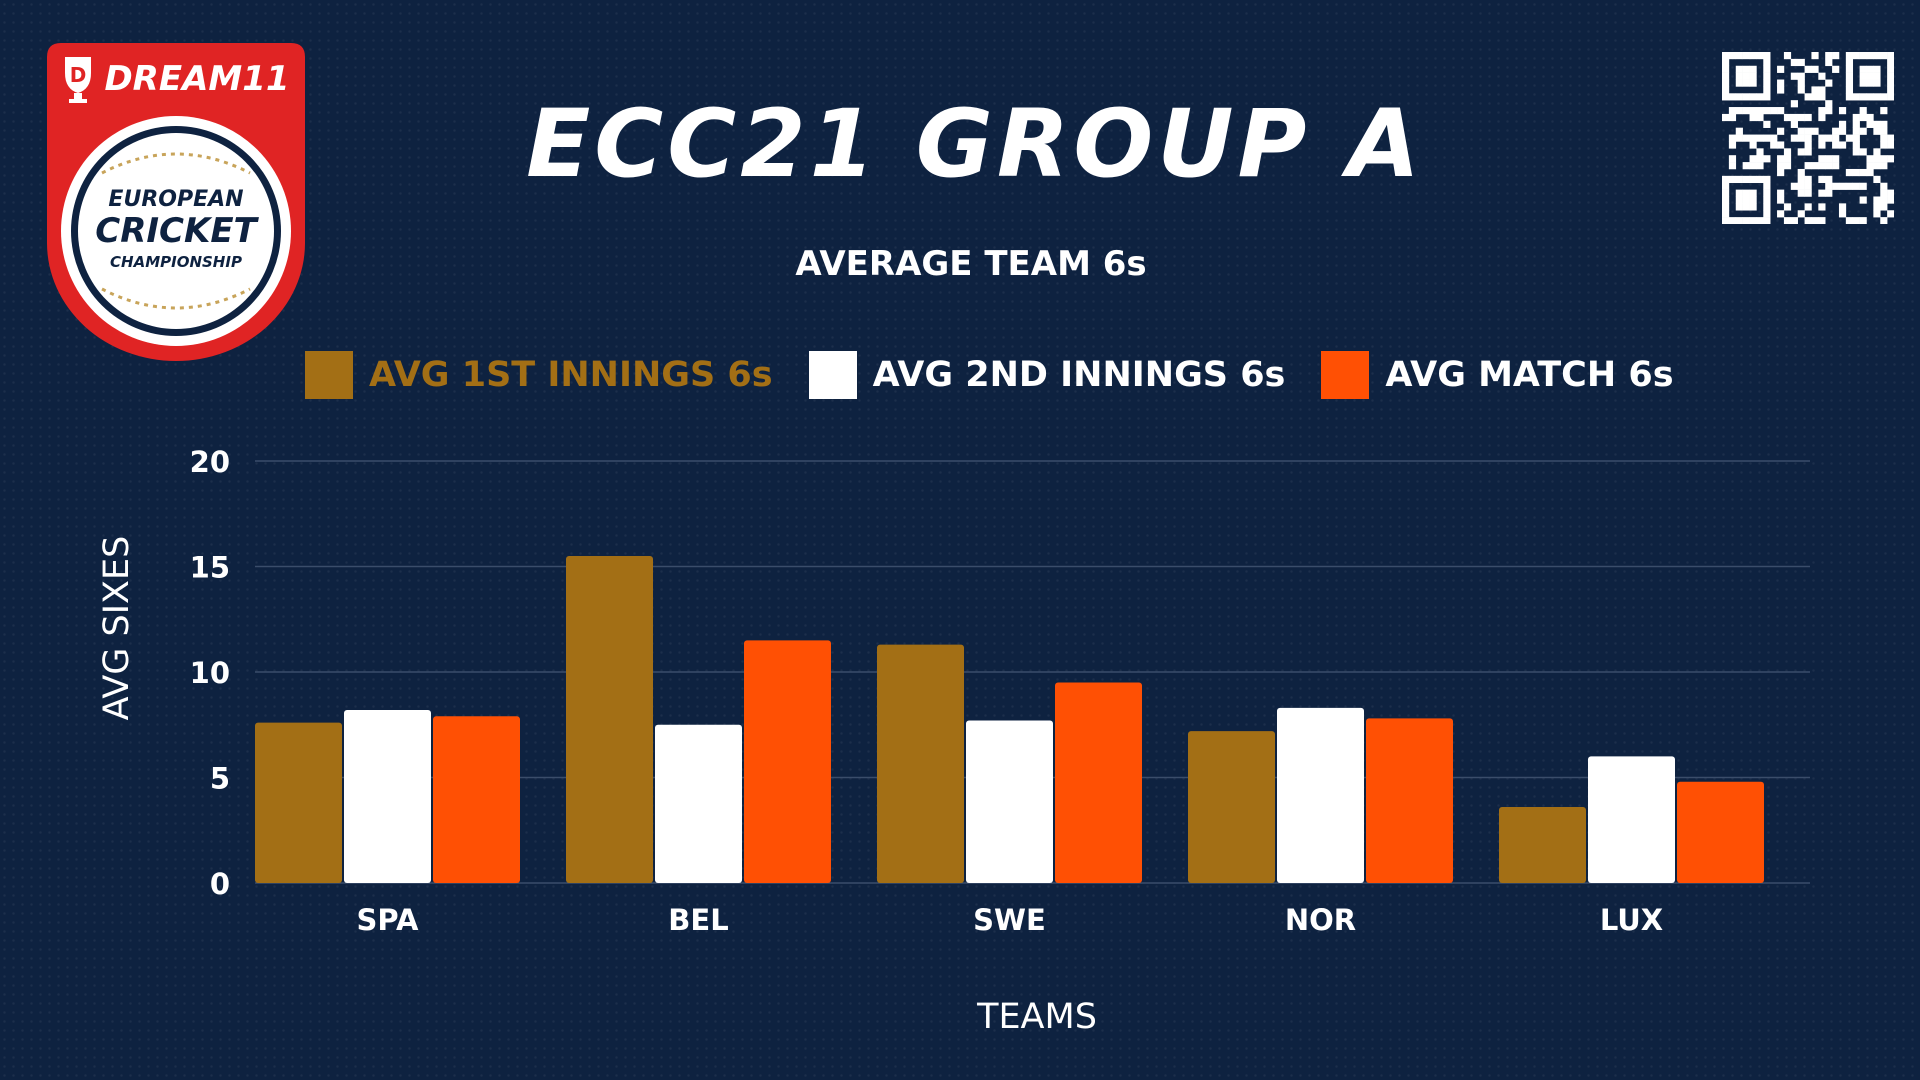 The height and width of the screenshot is (1080, 1920). I want to click on legend-swatch-match, so click(1345, 375).